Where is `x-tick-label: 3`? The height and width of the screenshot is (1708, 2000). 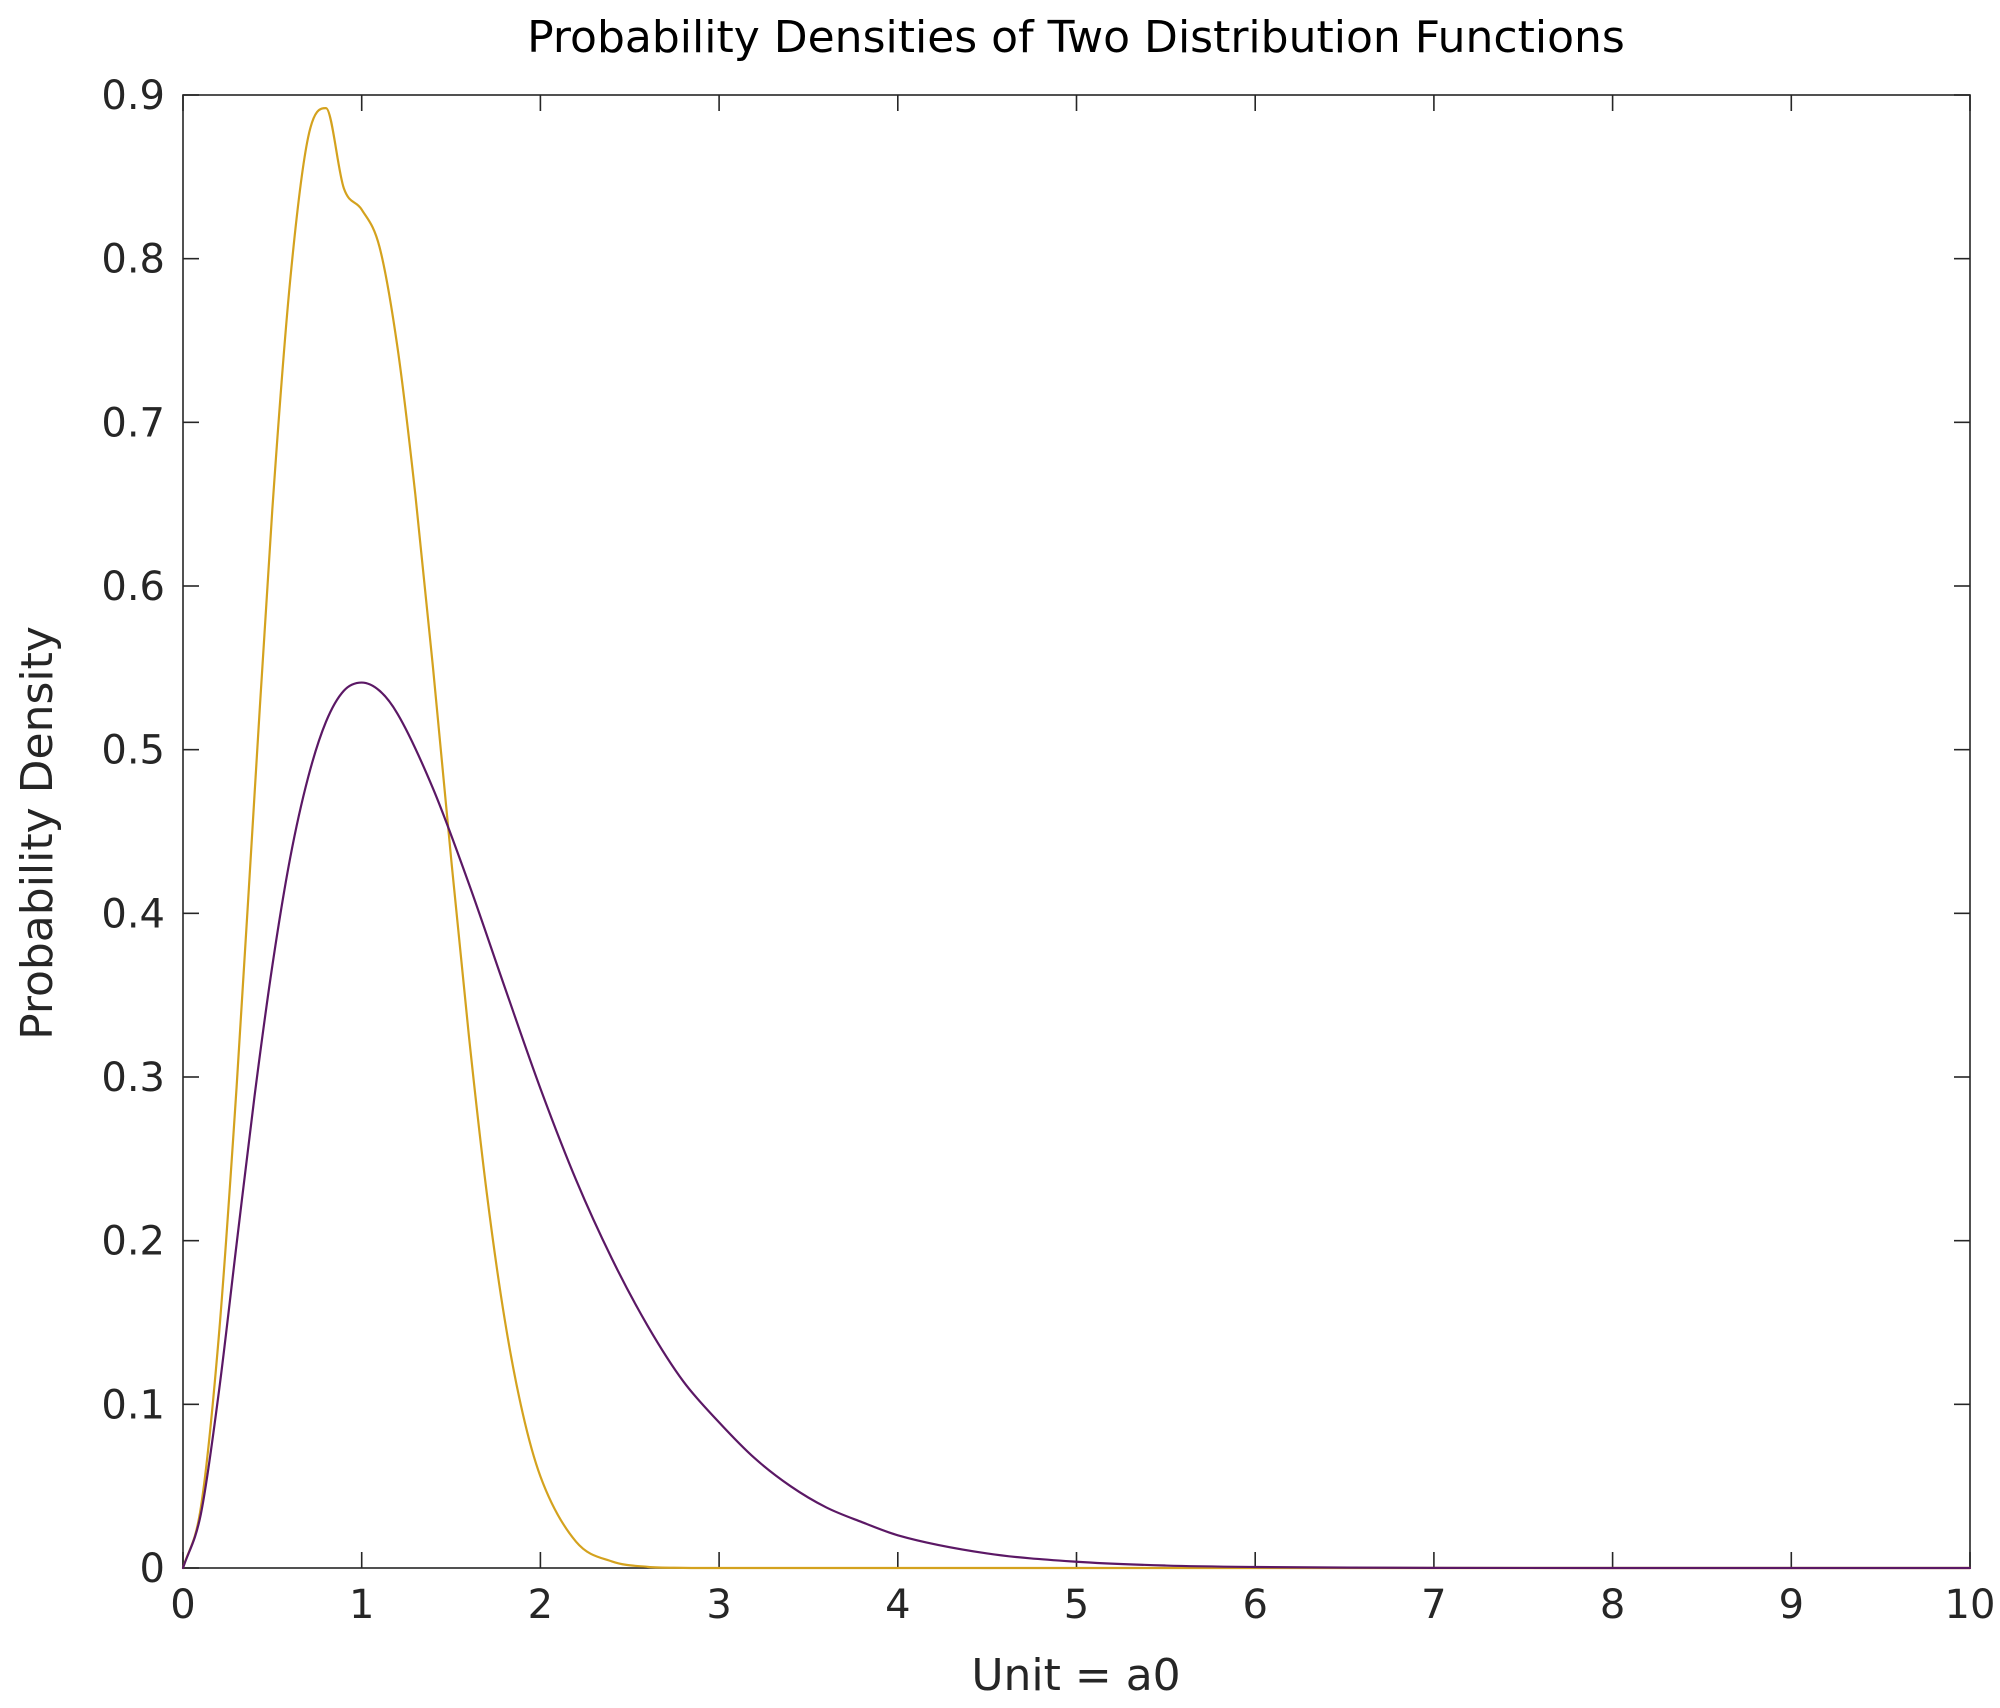 x-tick-label: 3 is located at coordinates (718, 1605).